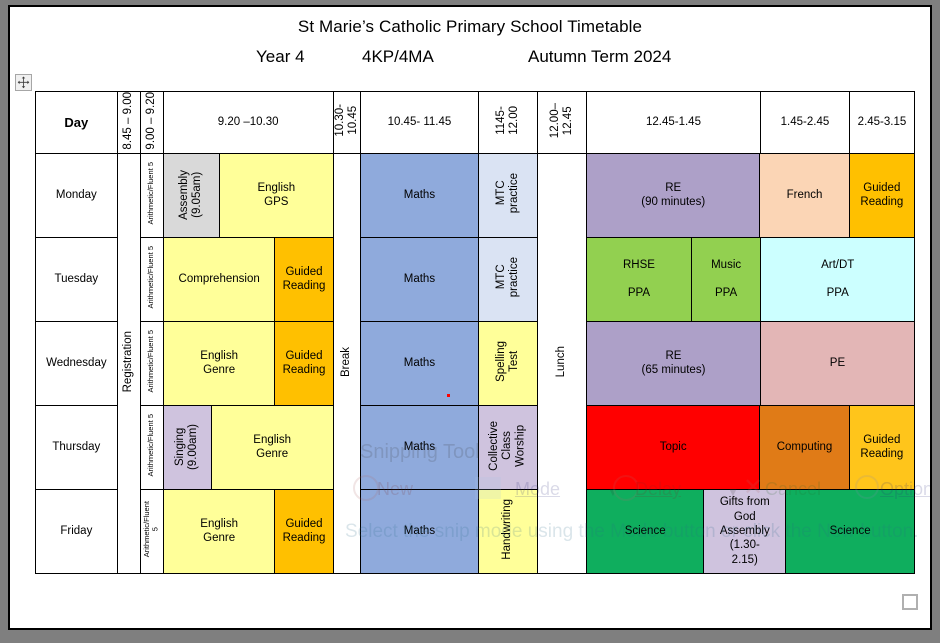 The height and width of the screenshot is (643, 940). What do you see at coordinates (276, 195) in the screenshot?
I see `lesson-block: English GPS` at bounding box center [276, 195].